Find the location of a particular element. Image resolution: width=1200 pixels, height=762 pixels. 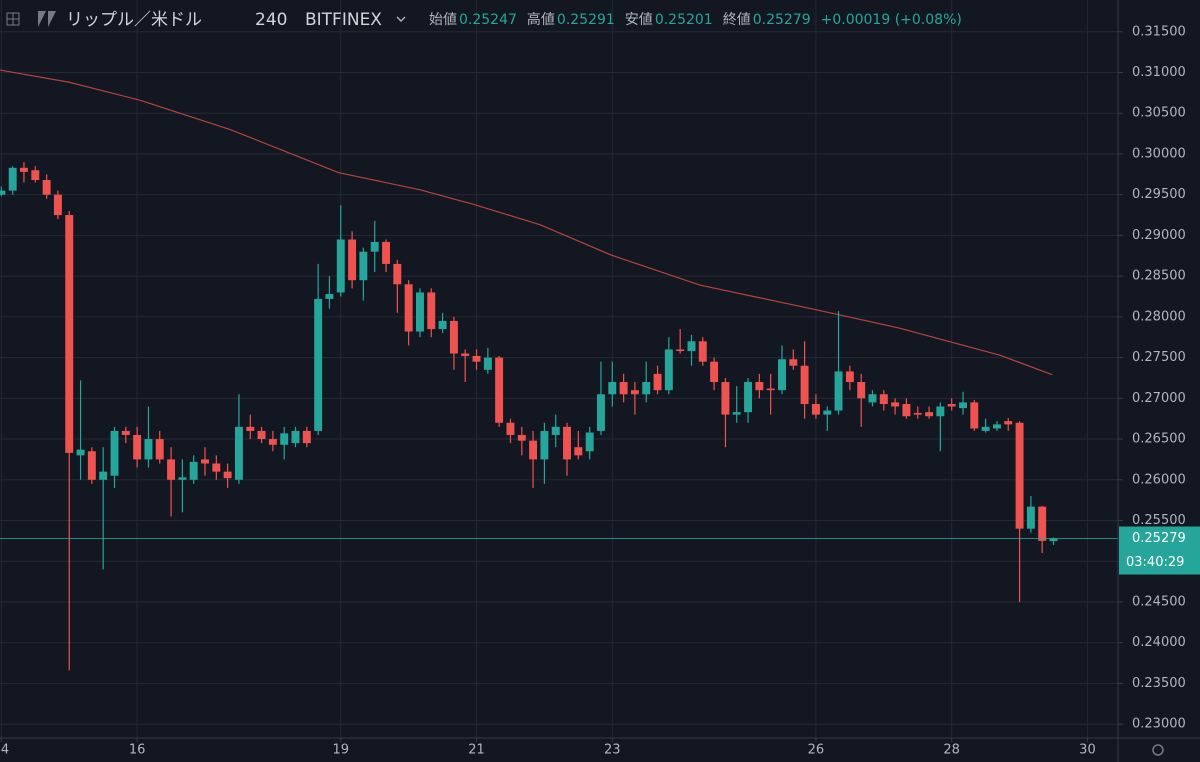

ohlc-value: 0.25201 is located at coordinates (684, 20).